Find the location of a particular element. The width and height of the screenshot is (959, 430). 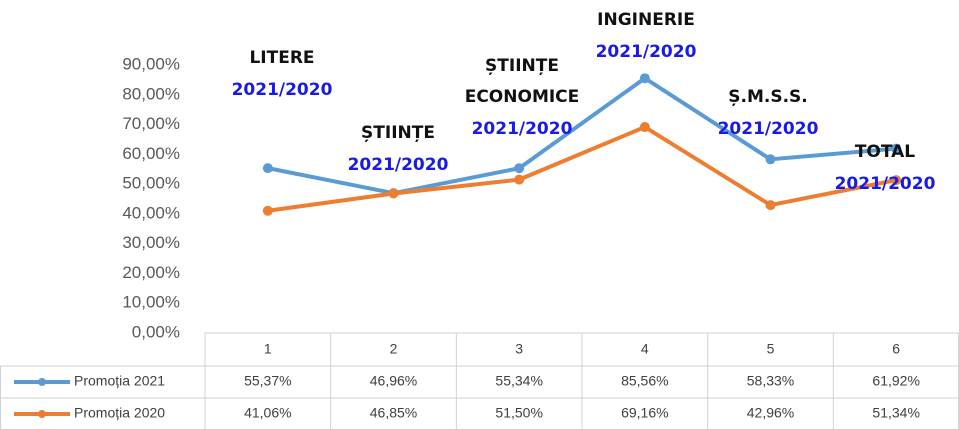

table-value: 58,33% is located at coordinates (770, 381).